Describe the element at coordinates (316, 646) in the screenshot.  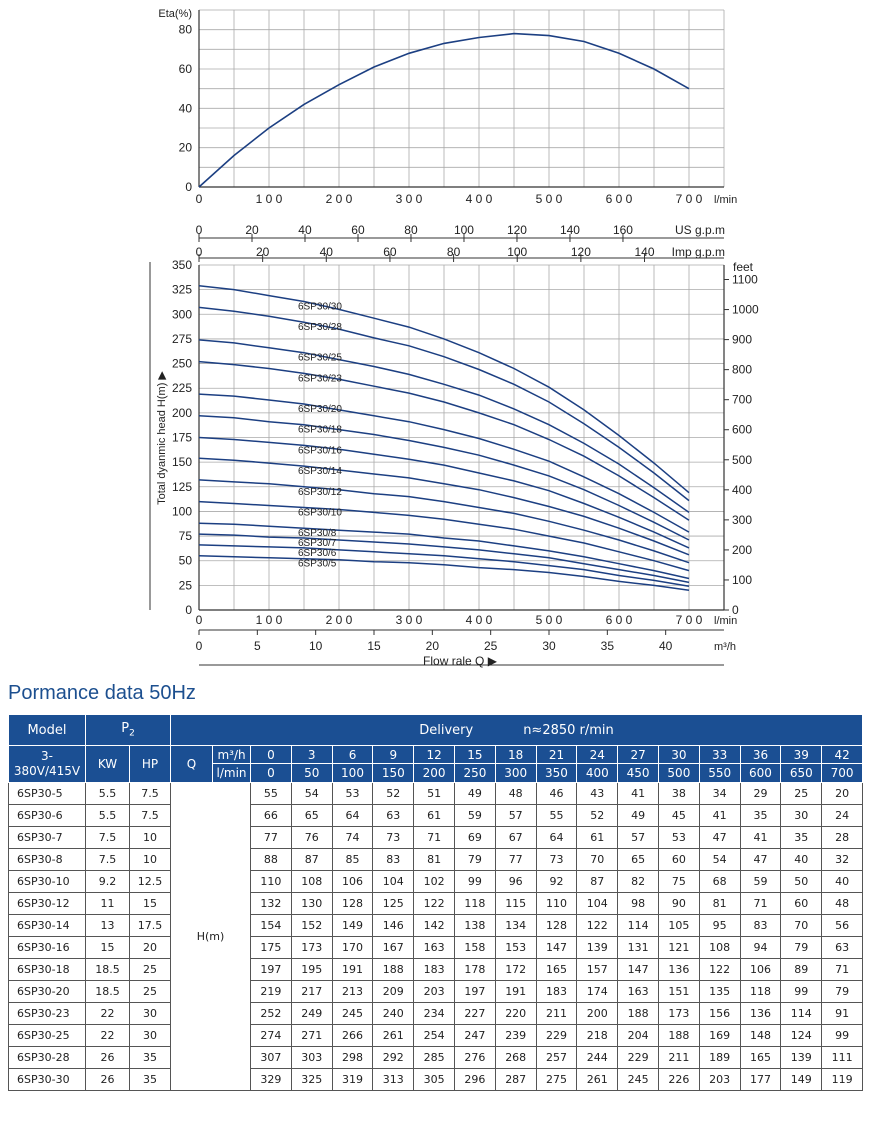
I see `m3h-tick-label: 10` at that location.